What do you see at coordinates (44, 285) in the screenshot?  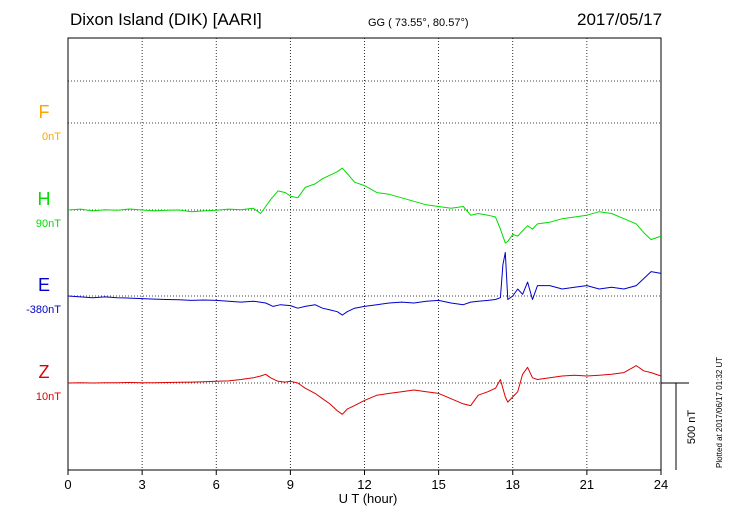 I see `component-label-e: E` at bounding box center [44, 285].